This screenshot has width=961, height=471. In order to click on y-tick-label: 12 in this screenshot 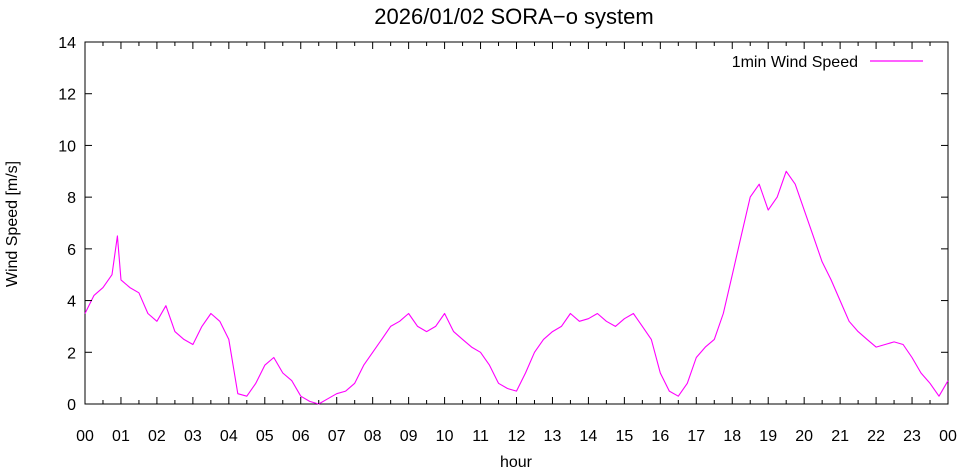, I will do `click(67, 95)`.